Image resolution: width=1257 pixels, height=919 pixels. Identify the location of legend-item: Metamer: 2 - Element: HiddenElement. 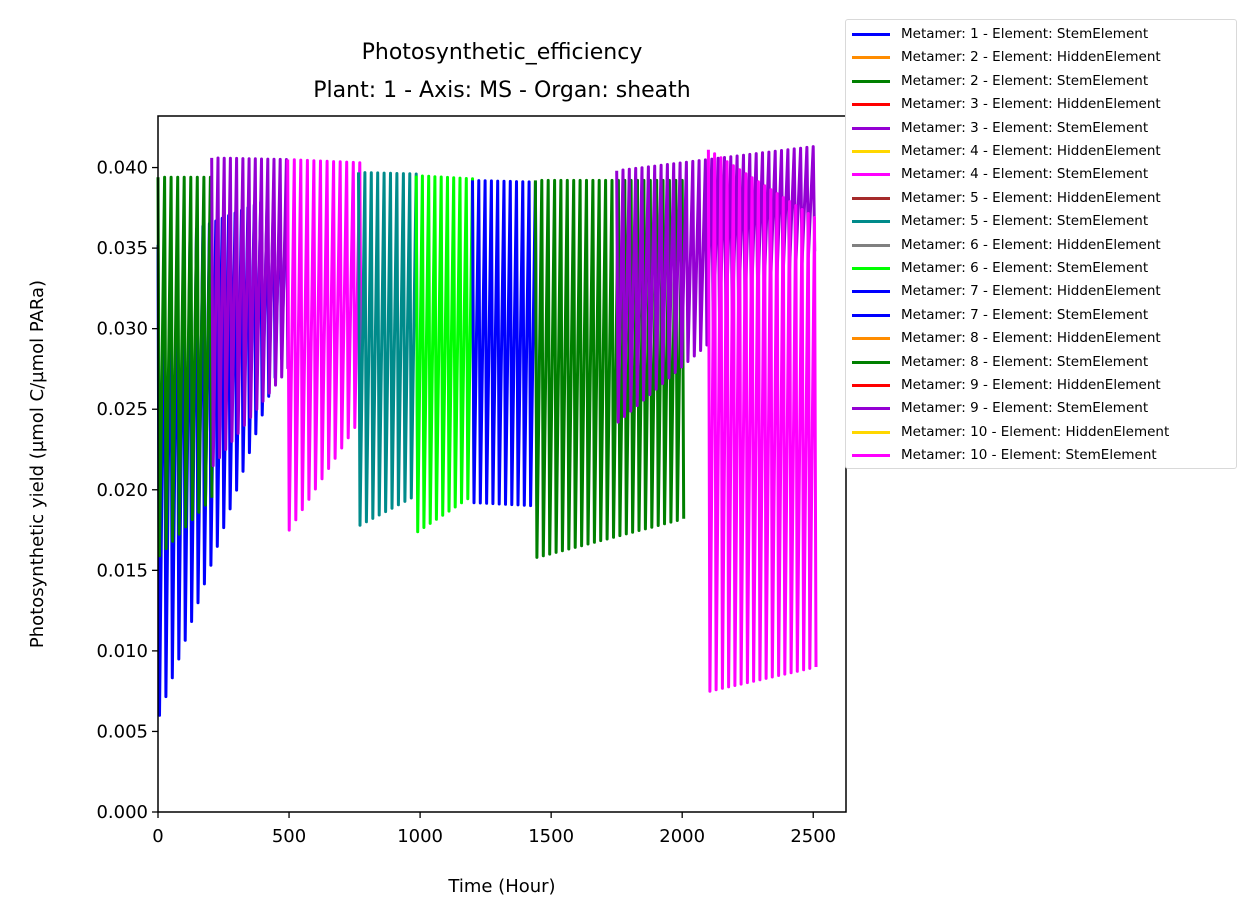
(1041, 57).